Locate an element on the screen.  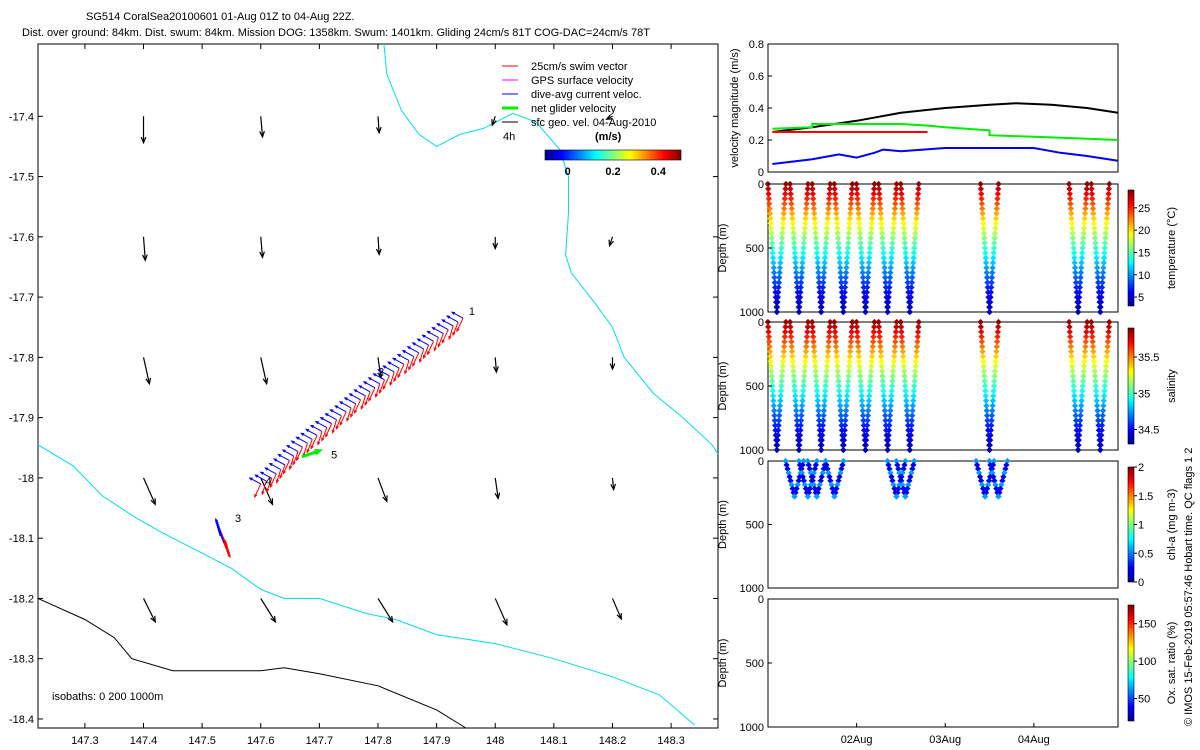
geo-vector-19-head is located at coordinates (613, 487).